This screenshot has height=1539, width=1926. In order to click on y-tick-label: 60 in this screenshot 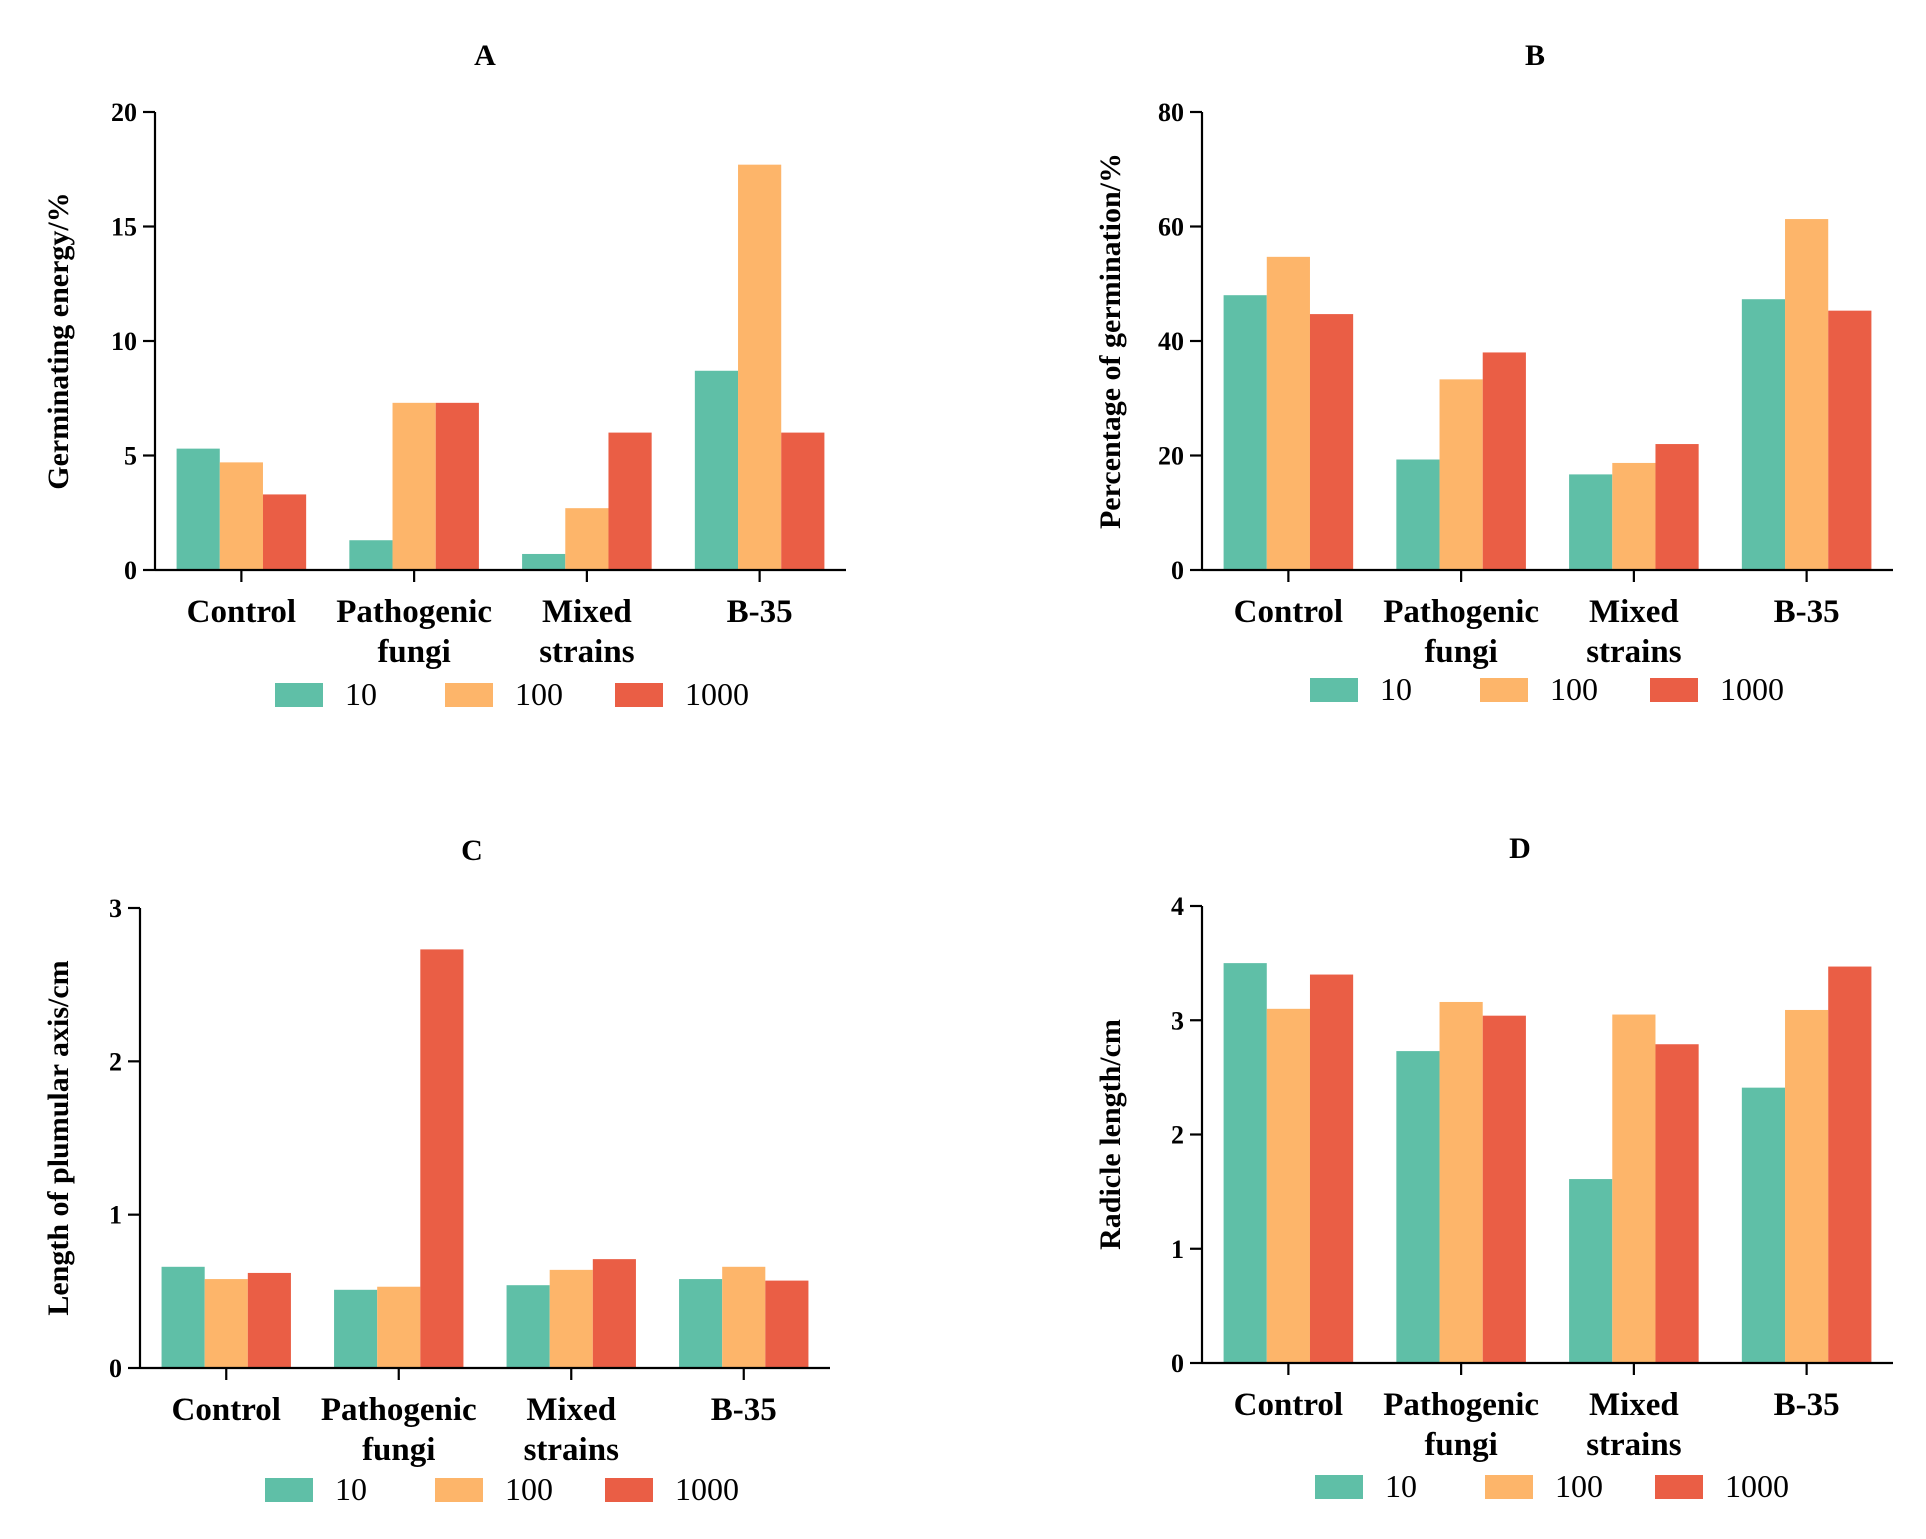, I will do `click(1171, 227)`.